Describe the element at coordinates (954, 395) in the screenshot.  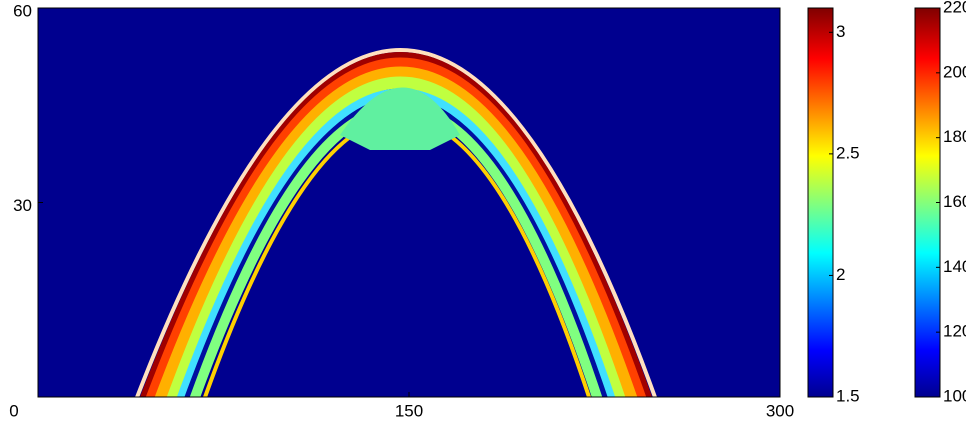
I see `colorbar-tick-label: 1000` at that location.